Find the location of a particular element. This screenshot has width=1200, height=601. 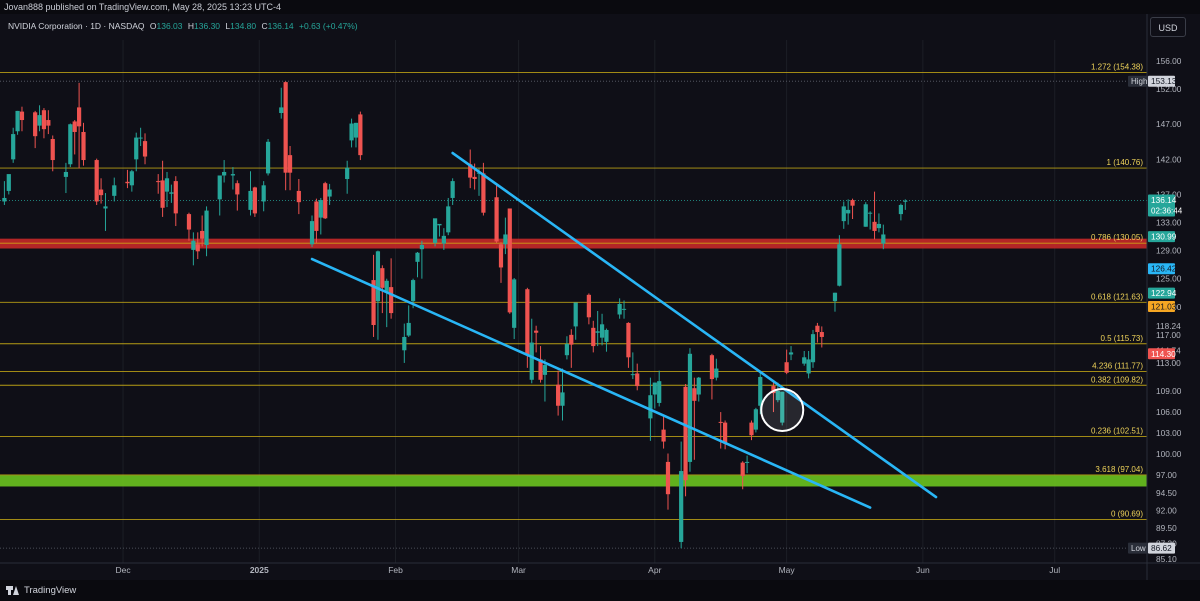

time-axis-label: Dec is located at coordinates (123, 570).